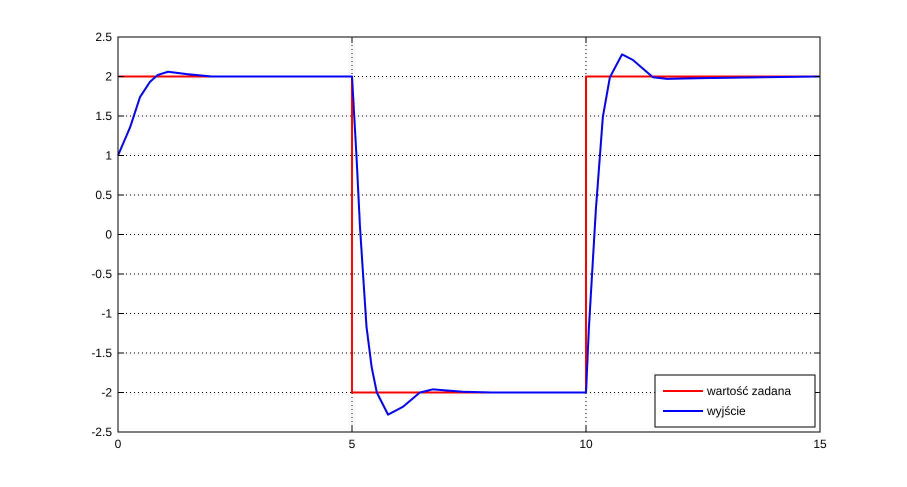 This screenshot has height=487, width=907. I want to click on y-tick-label: 2, so click(108, 77).